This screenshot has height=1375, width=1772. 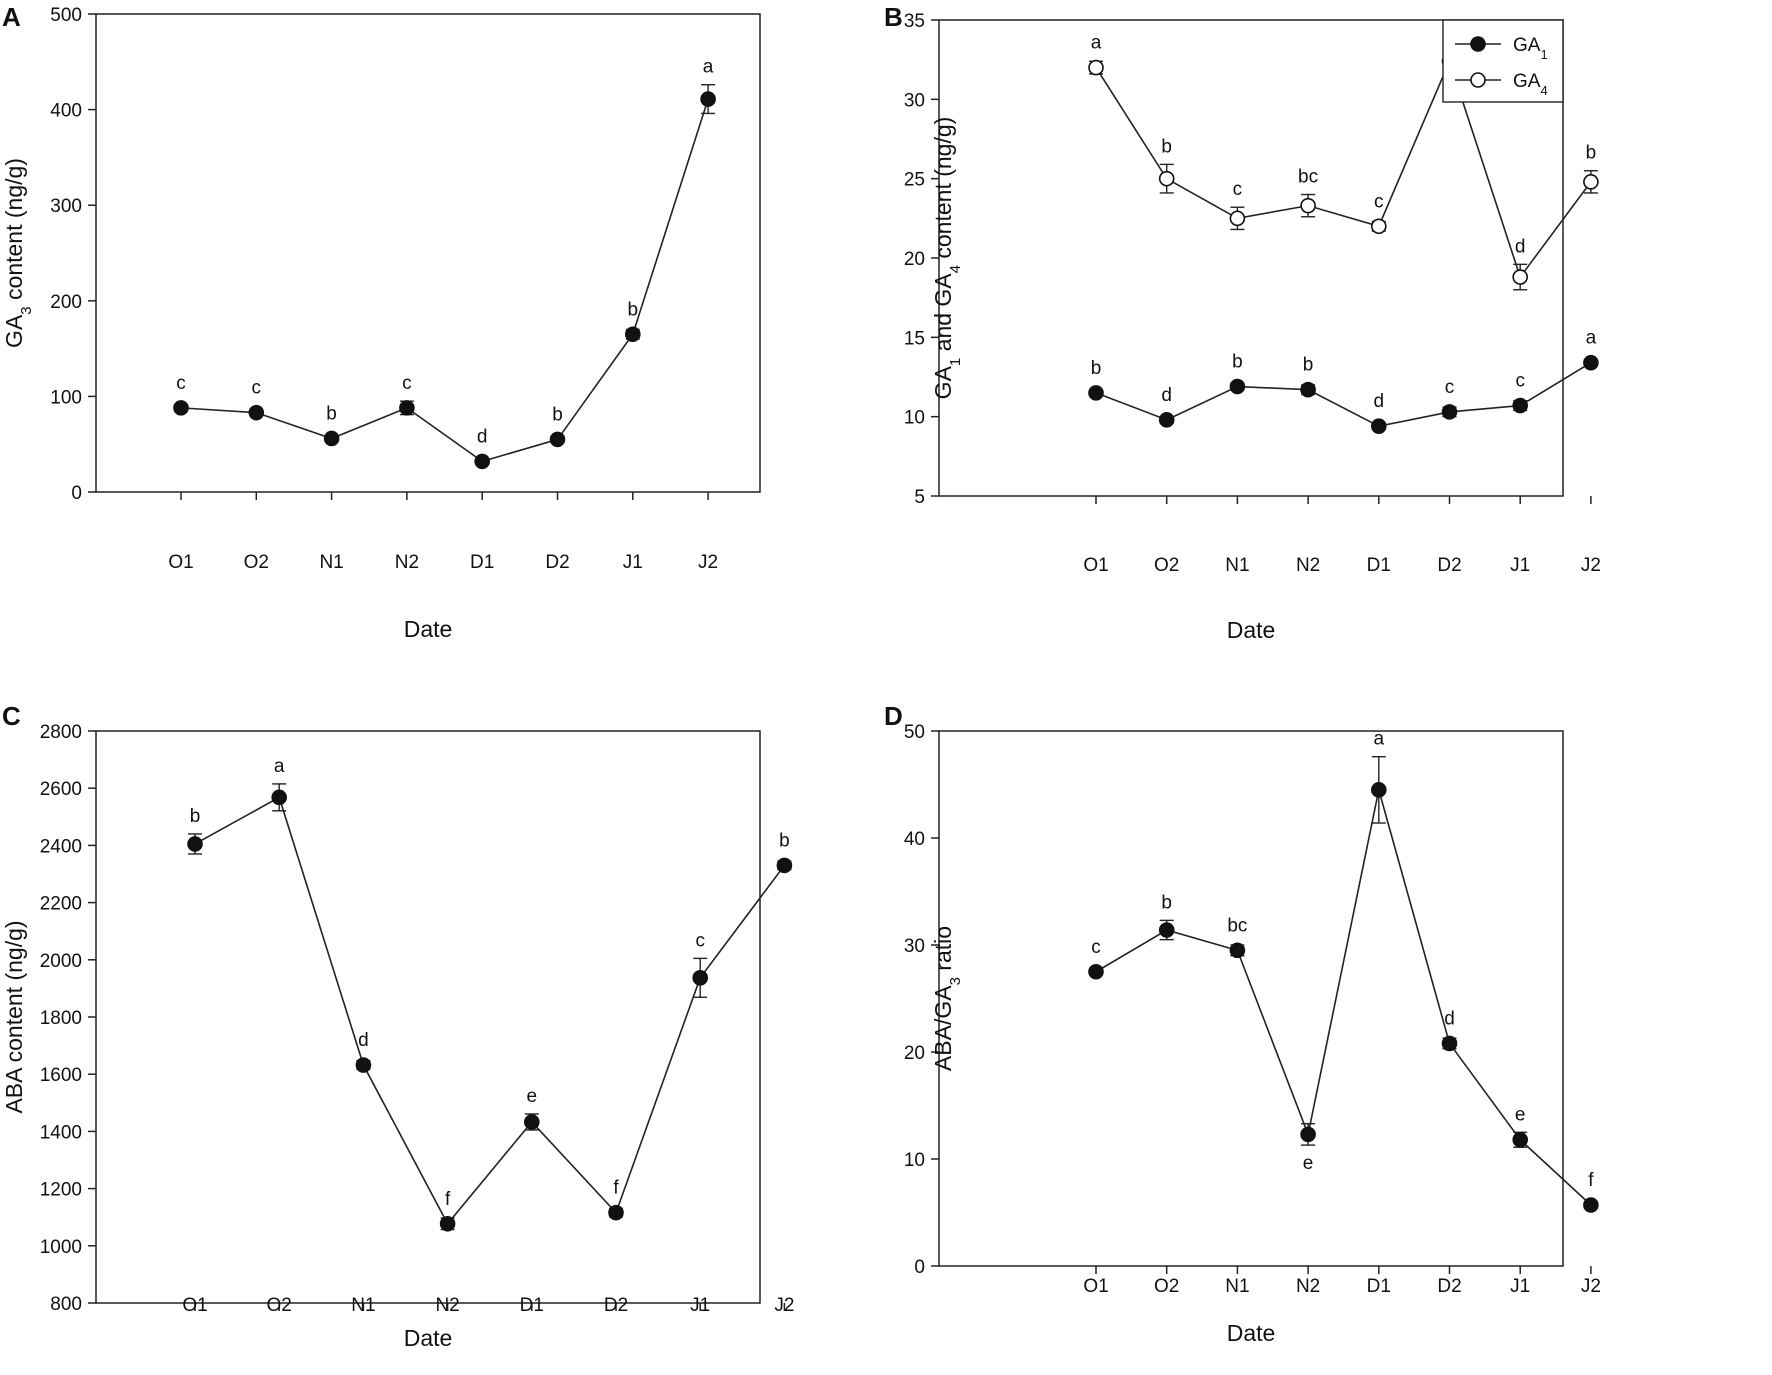 What do you see at coordinates (893, 17) in the screenshot?
I see `panel-letter: B` at bounding box center [893, 17].